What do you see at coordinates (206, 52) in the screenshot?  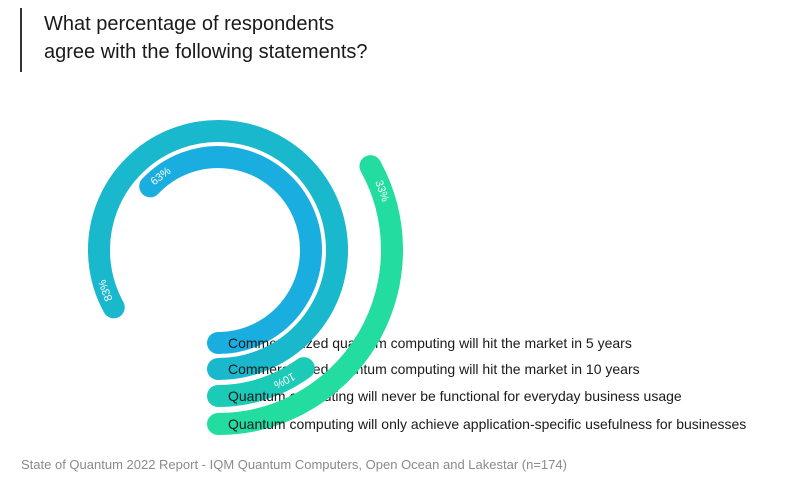 I see `chart-title-line-2: agree with the following statements?` at bounding box center [206, 52].